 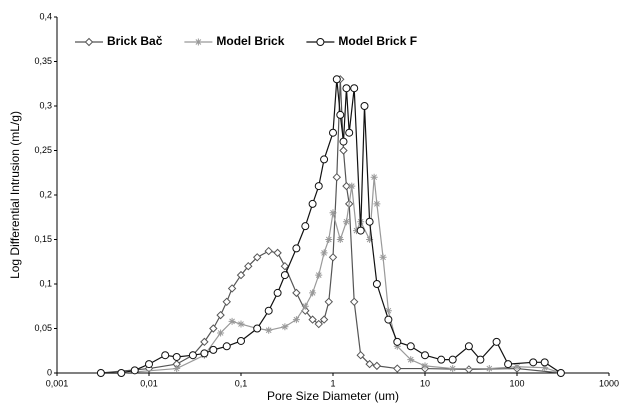 What do you see at coordinates (377, 41) in the screenshot?
I see `legend-label: Model Brick F` at bounding box center [377, 41].